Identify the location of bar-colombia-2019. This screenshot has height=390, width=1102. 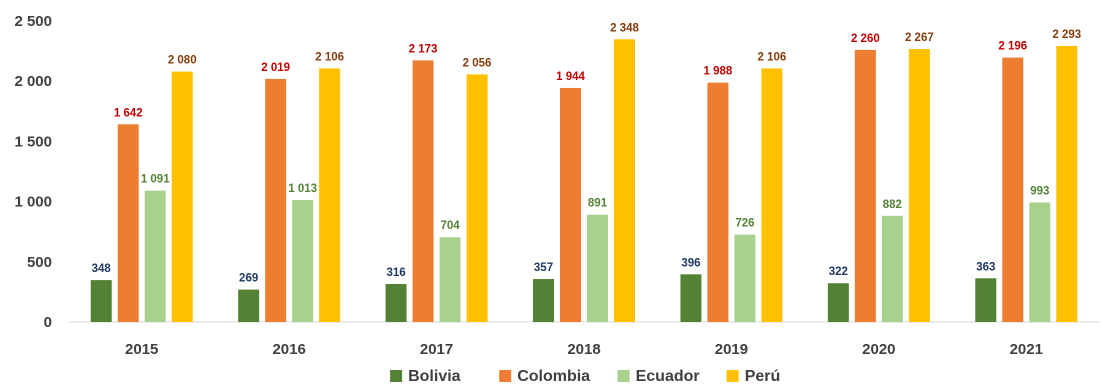
(718, 202).